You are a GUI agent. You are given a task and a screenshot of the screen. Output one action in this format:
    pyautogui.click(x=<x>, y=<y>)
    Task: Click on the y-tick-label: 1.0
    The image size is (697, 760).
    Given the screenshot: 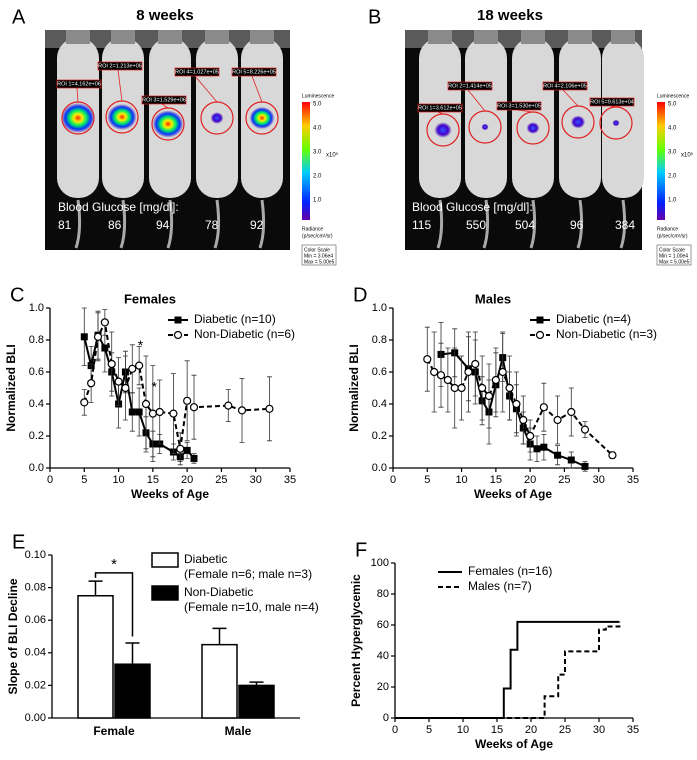 What is the action you would take?
    pyautogui.click(x=379, y=308)
    